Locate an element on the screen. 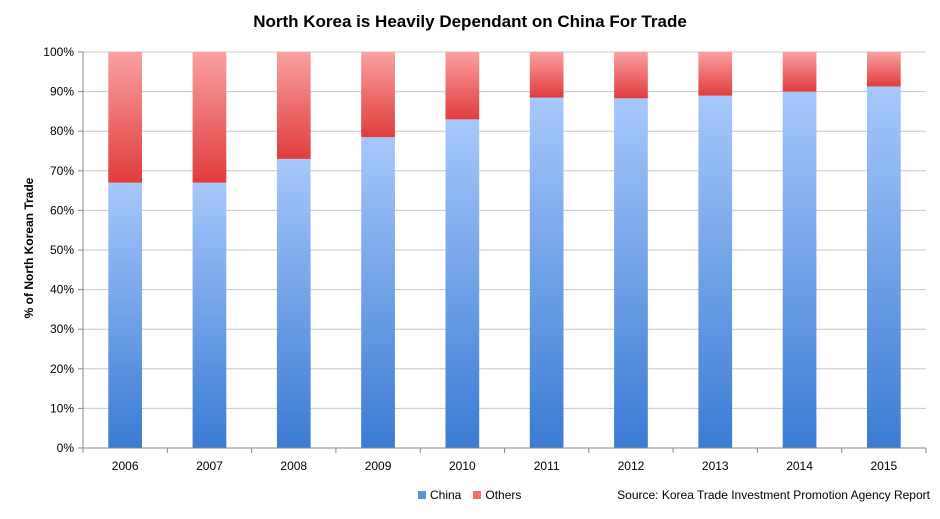  legend-item-china: China is located at coordinates (439, 495).